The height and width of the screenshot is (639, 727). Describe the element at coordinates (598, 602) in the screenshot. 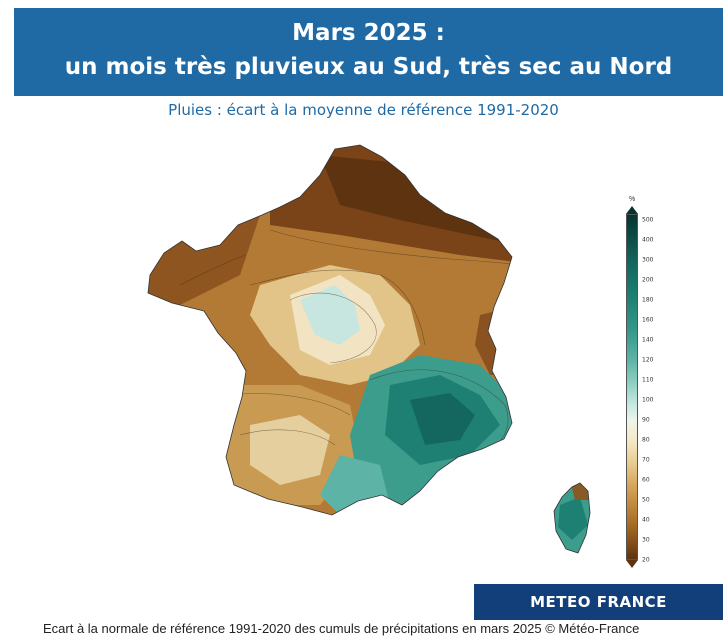

I see `meteo-france-logo: METEO FRANCE` at that location.